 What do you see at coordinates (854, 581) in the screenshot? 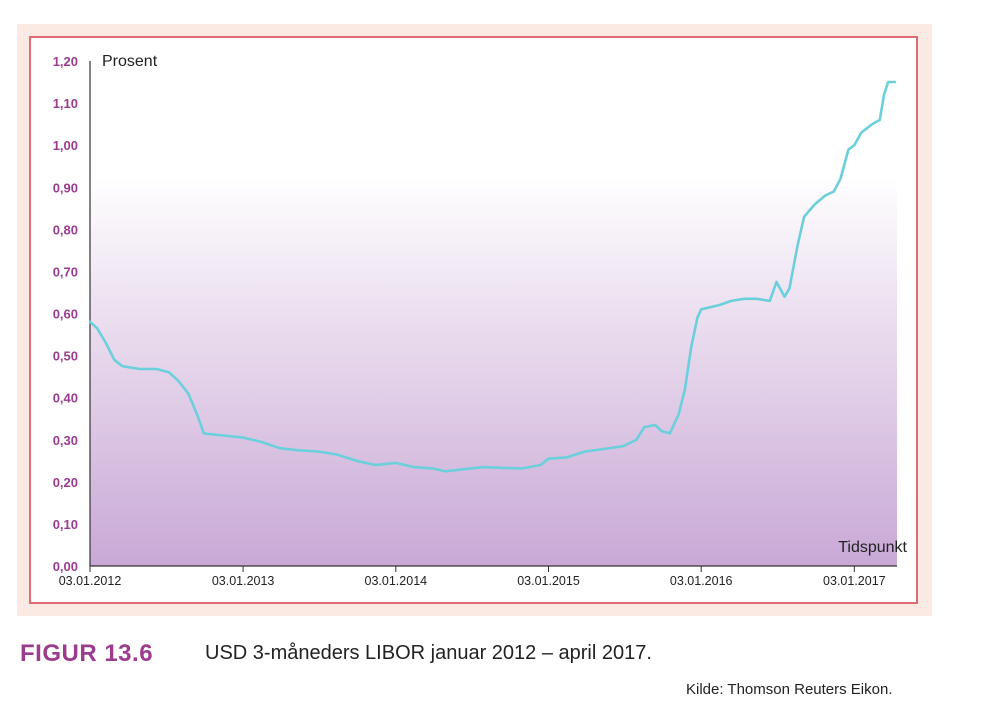
I see `x-tick-label: 03.01.2017` at bounding box center [854, 581].